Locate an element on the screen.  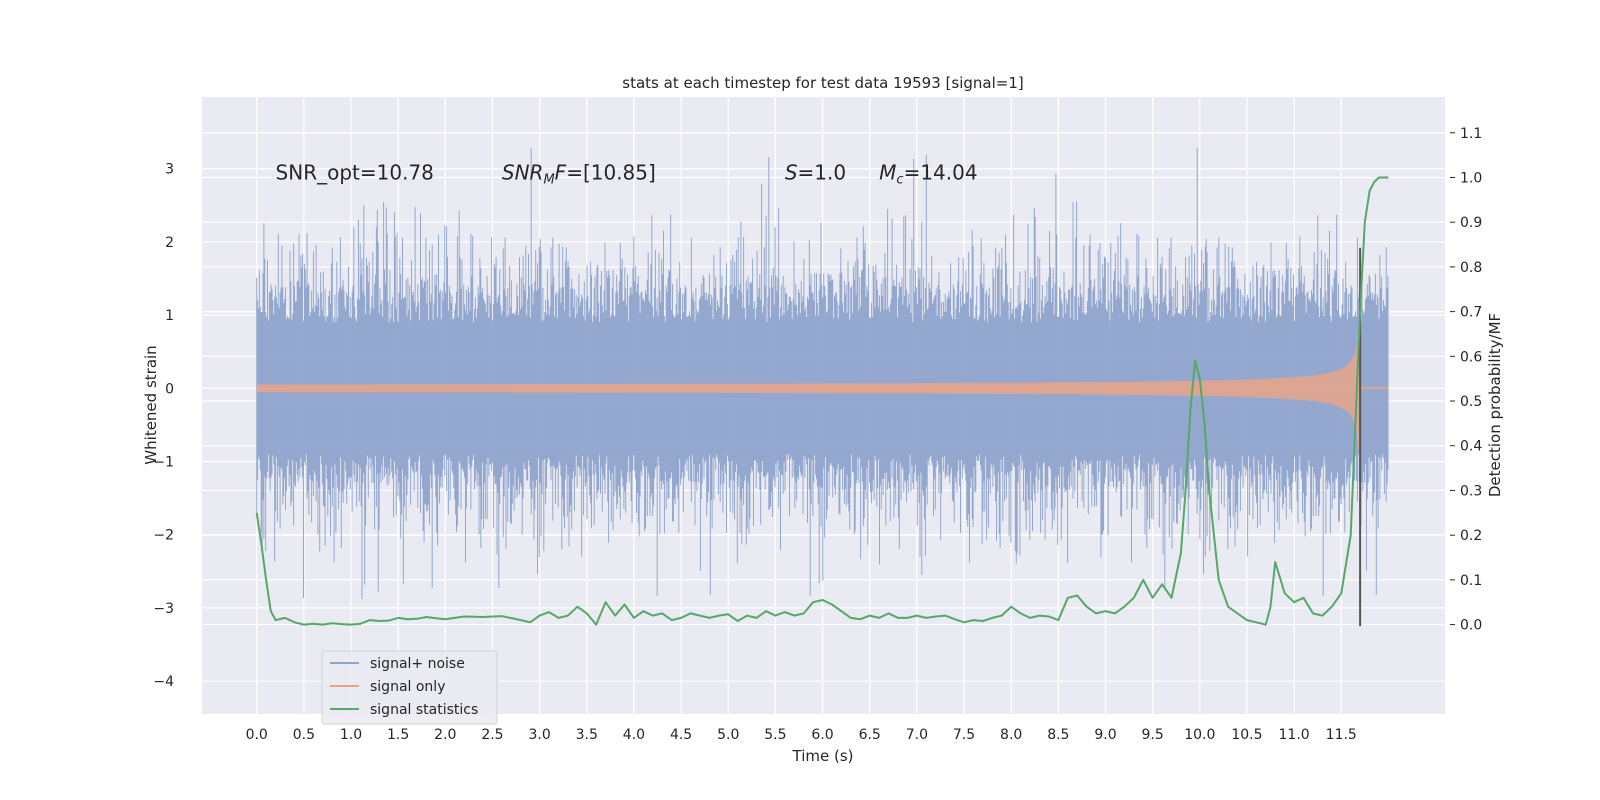
legend-box is located at coordinates (409, 687).